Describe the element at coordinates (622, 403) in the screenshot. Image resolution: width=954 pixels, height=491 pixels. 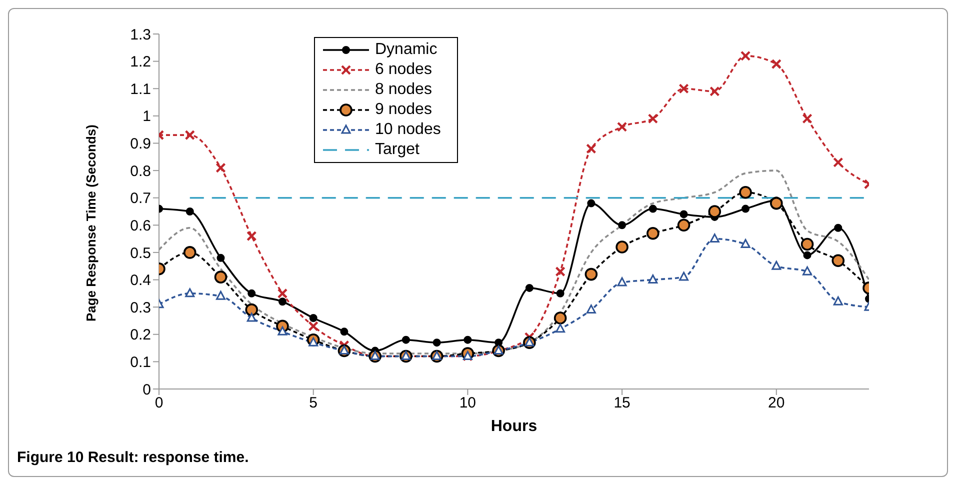
I see `x-tick-label: 15` at that location.